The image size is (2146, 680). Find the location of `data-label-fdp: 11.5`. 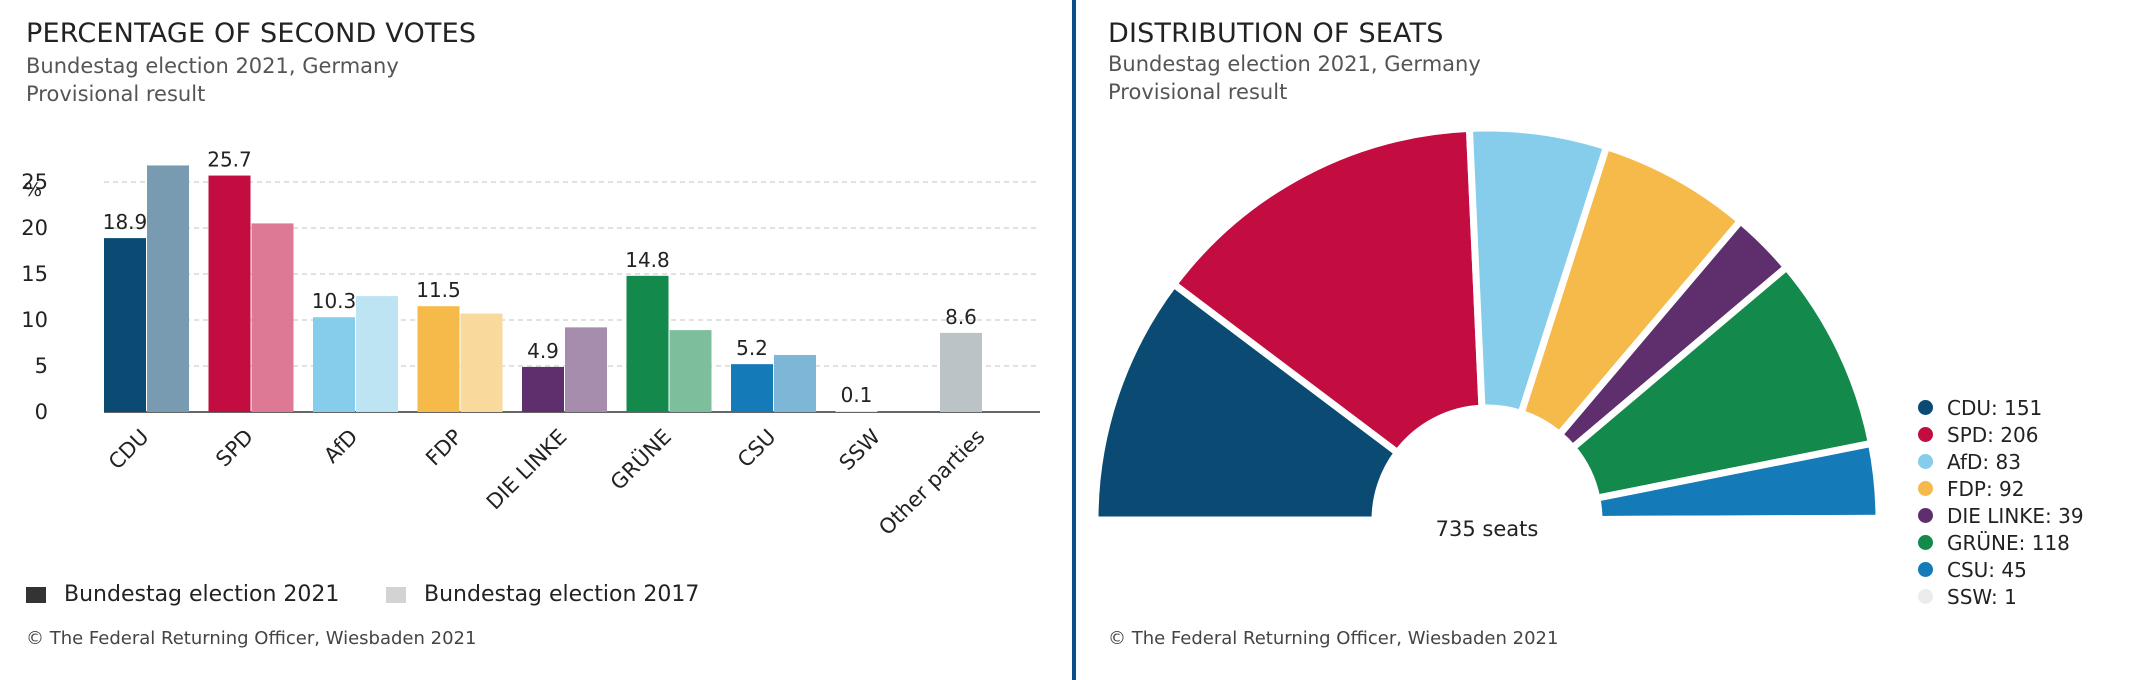

data-label-fdp: 11.5 is located at coordinates (438, 290).